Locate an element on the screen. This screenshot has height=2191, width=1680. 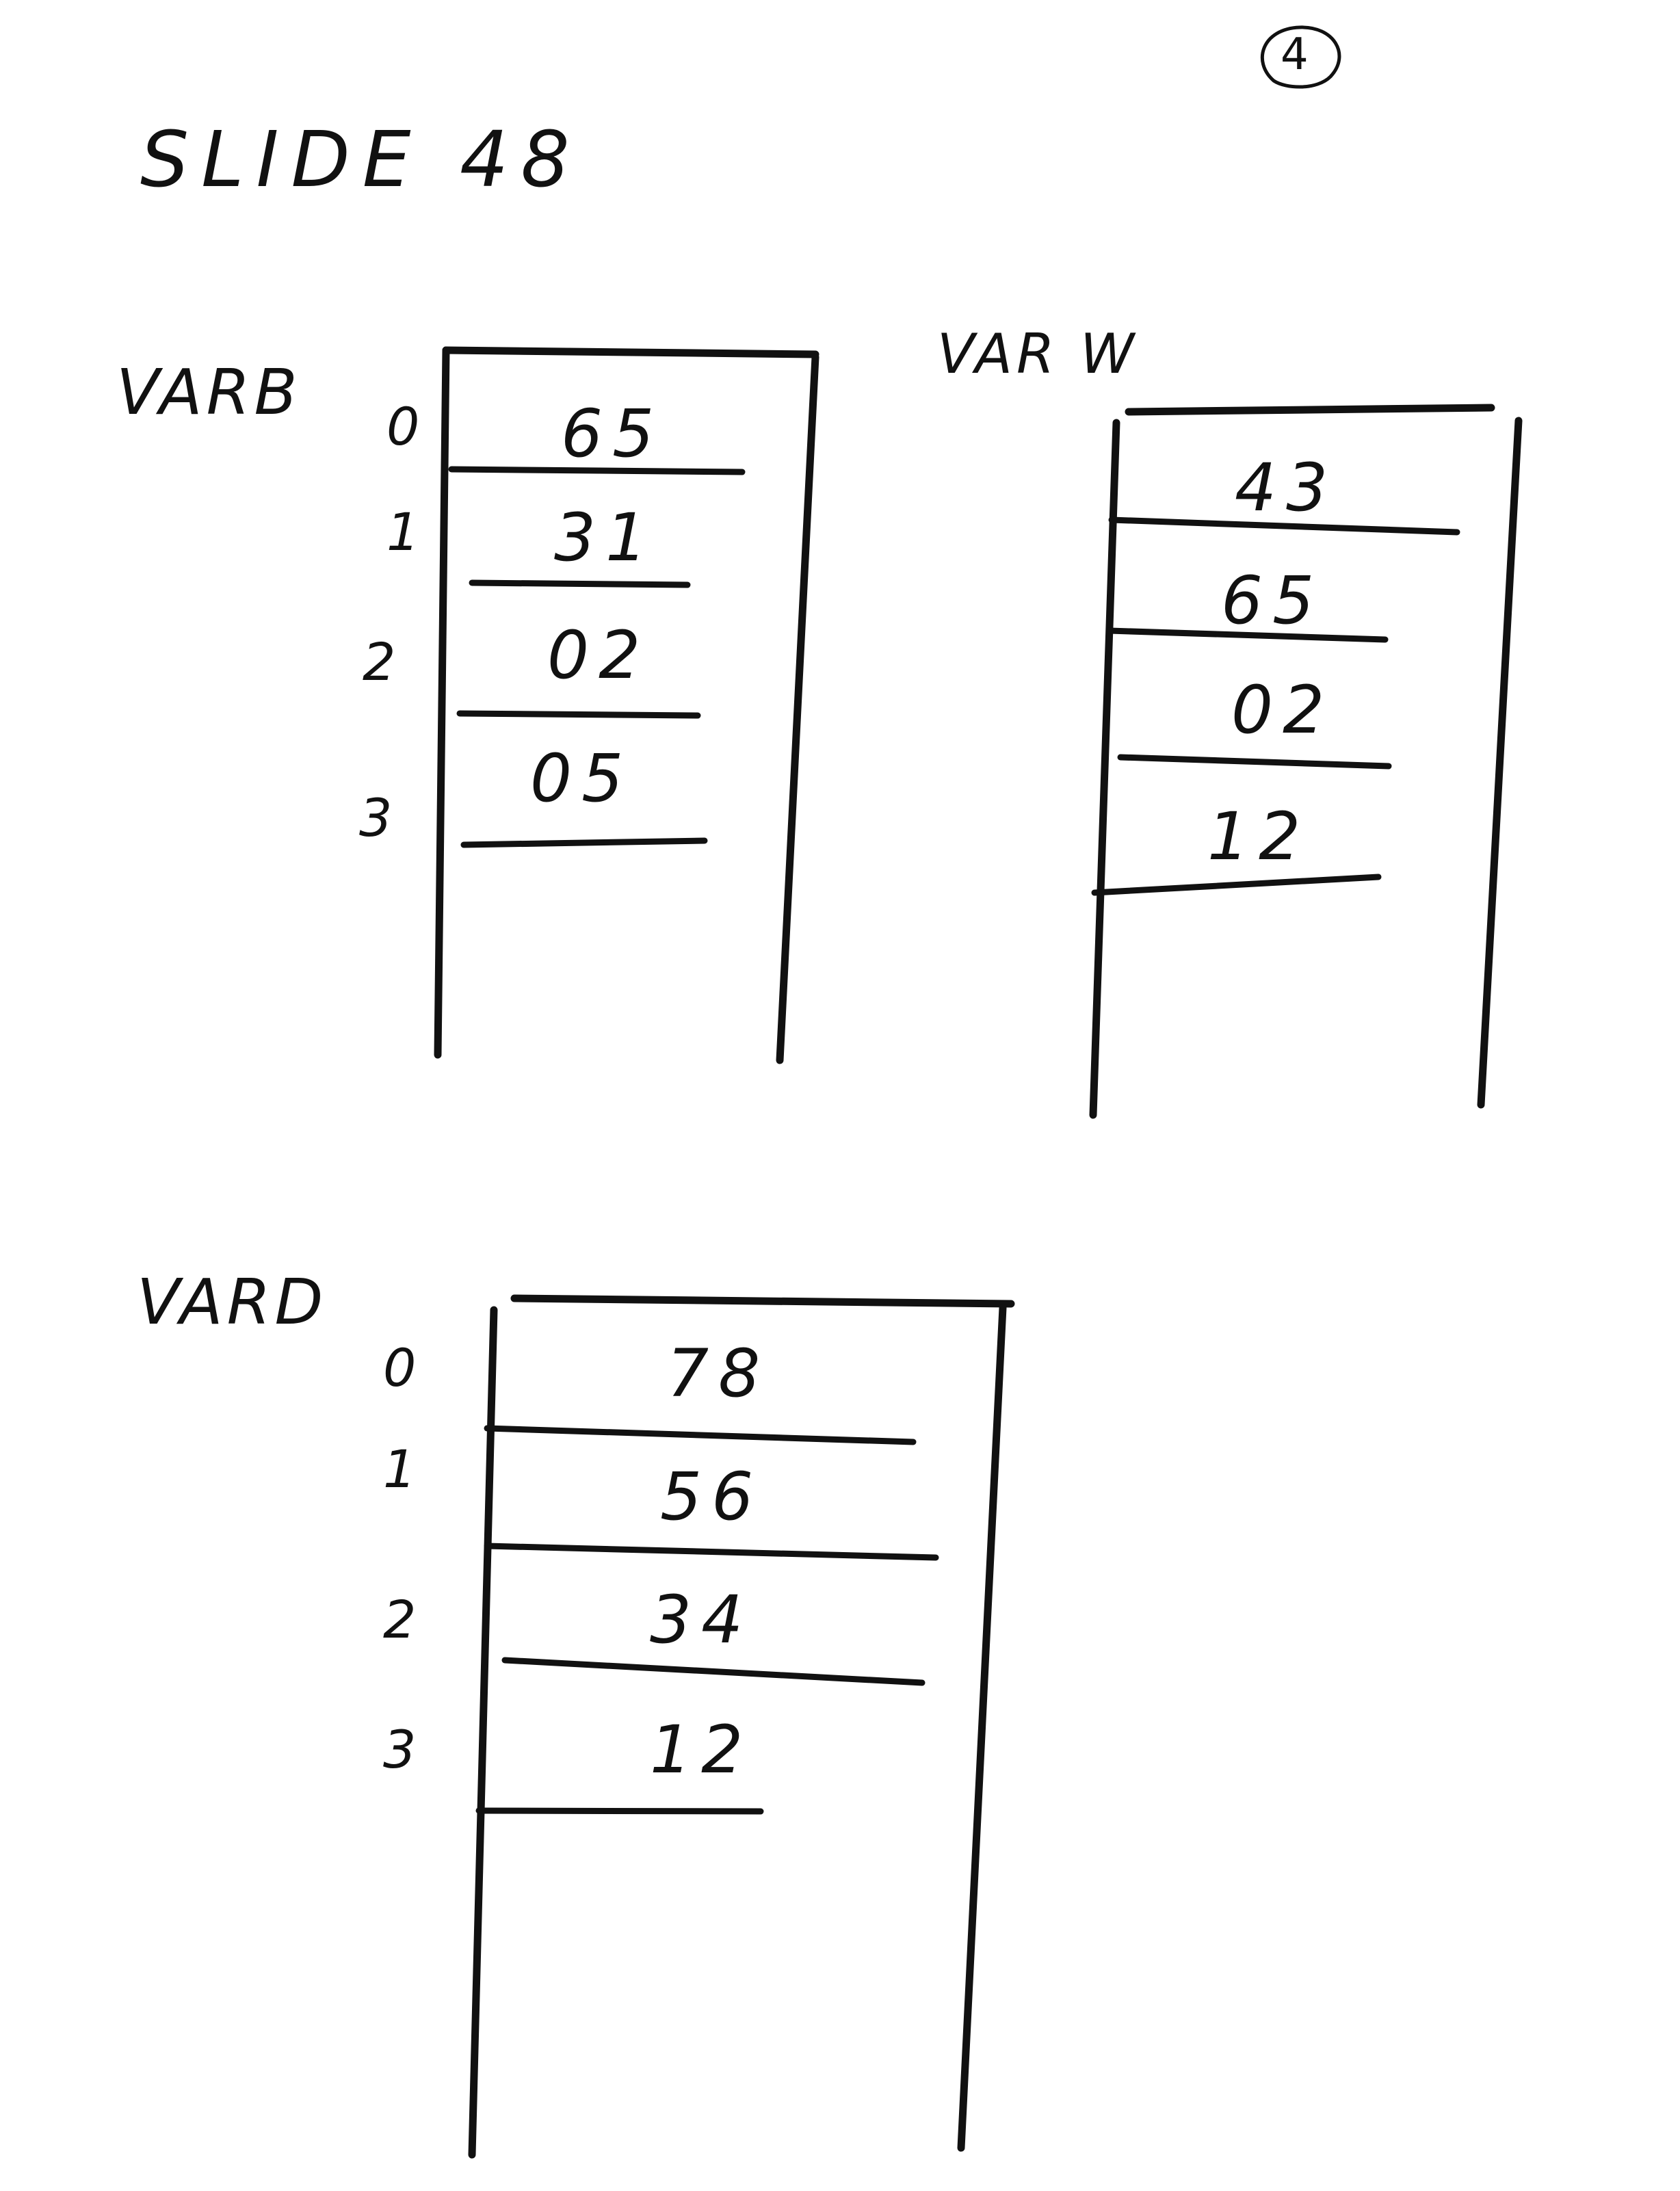
varb-cell-0: 65 is located at coordinates (612, 434).